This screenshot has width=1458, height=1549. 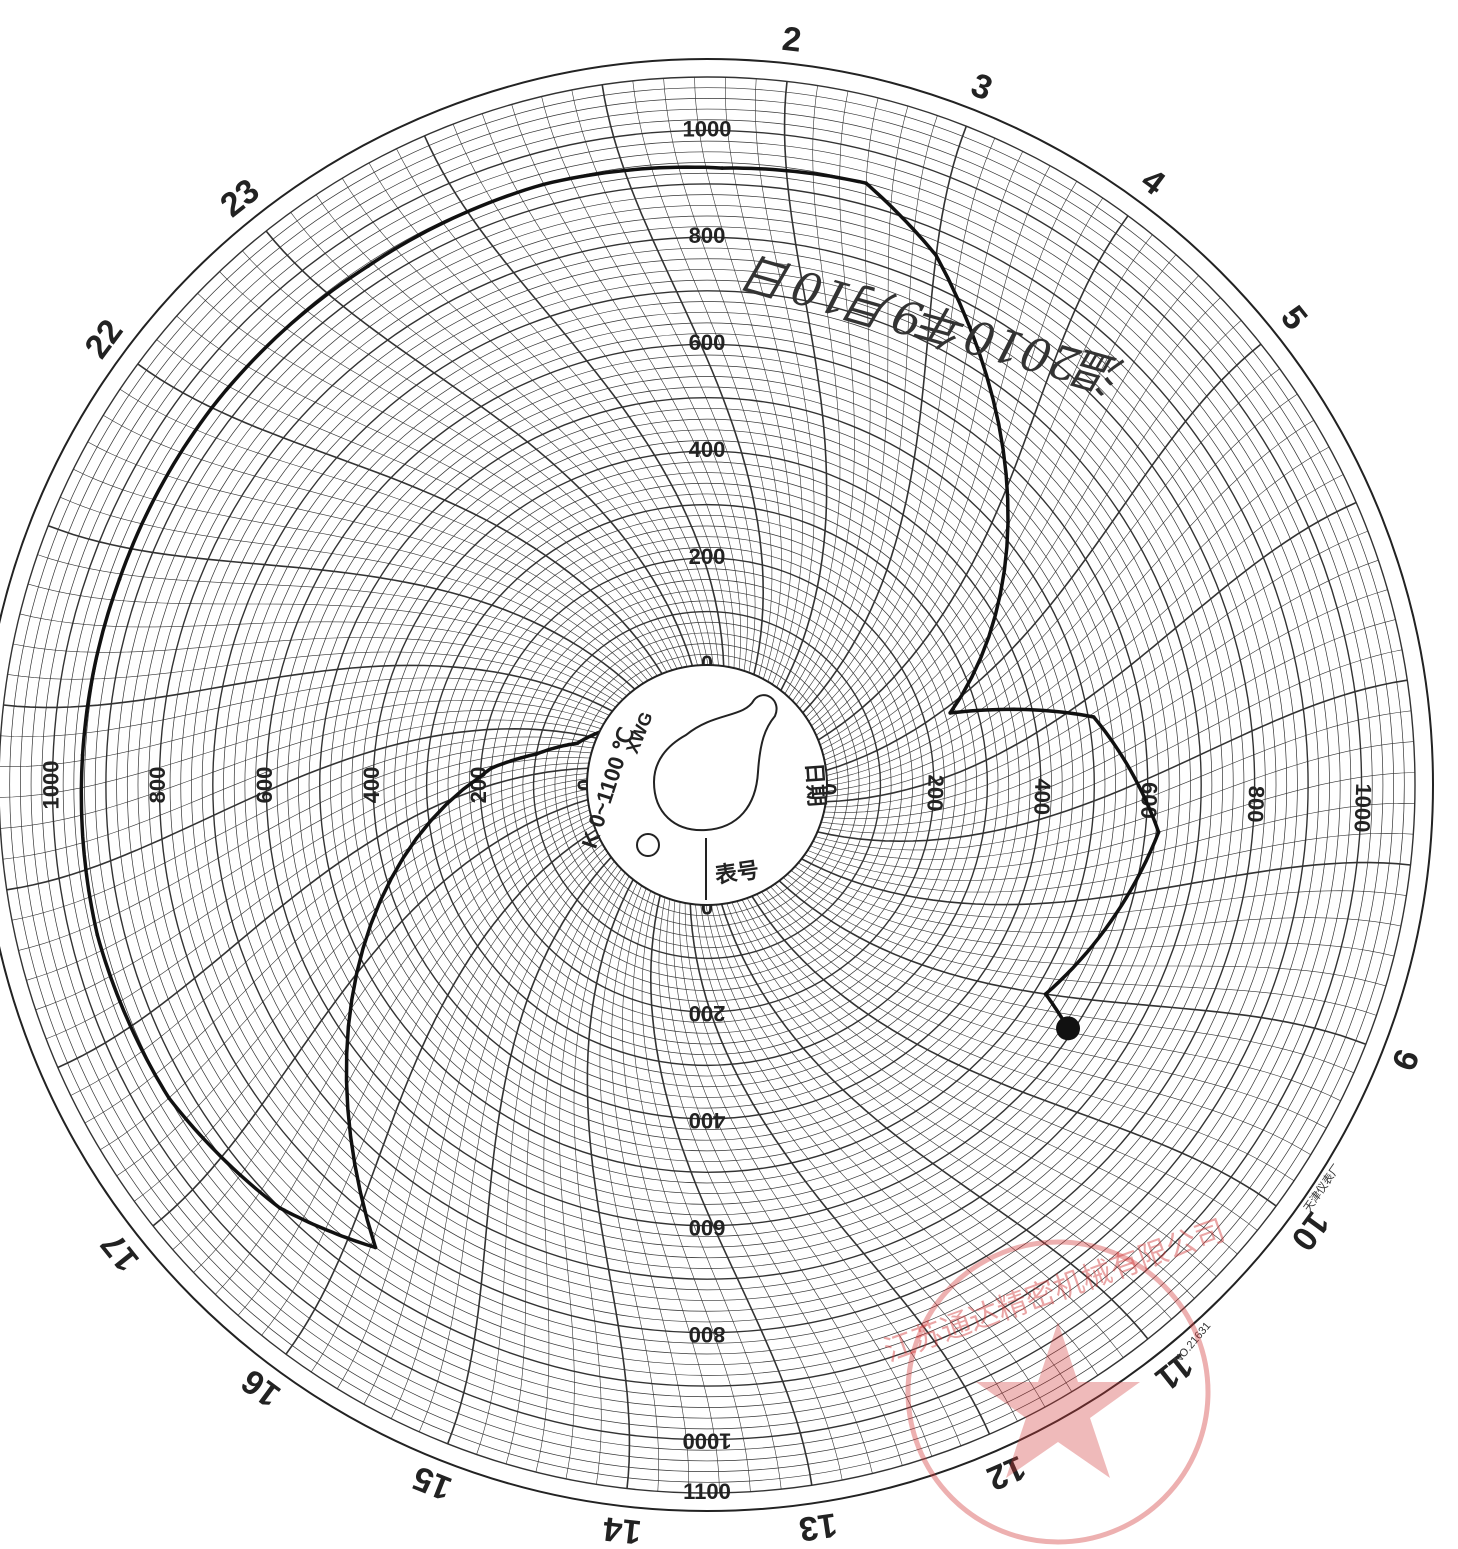 What do you see at coordinates (1058, 1400) in the screenshot?
I see `stamp-star-icon` at bounding box center [1058, 1400].